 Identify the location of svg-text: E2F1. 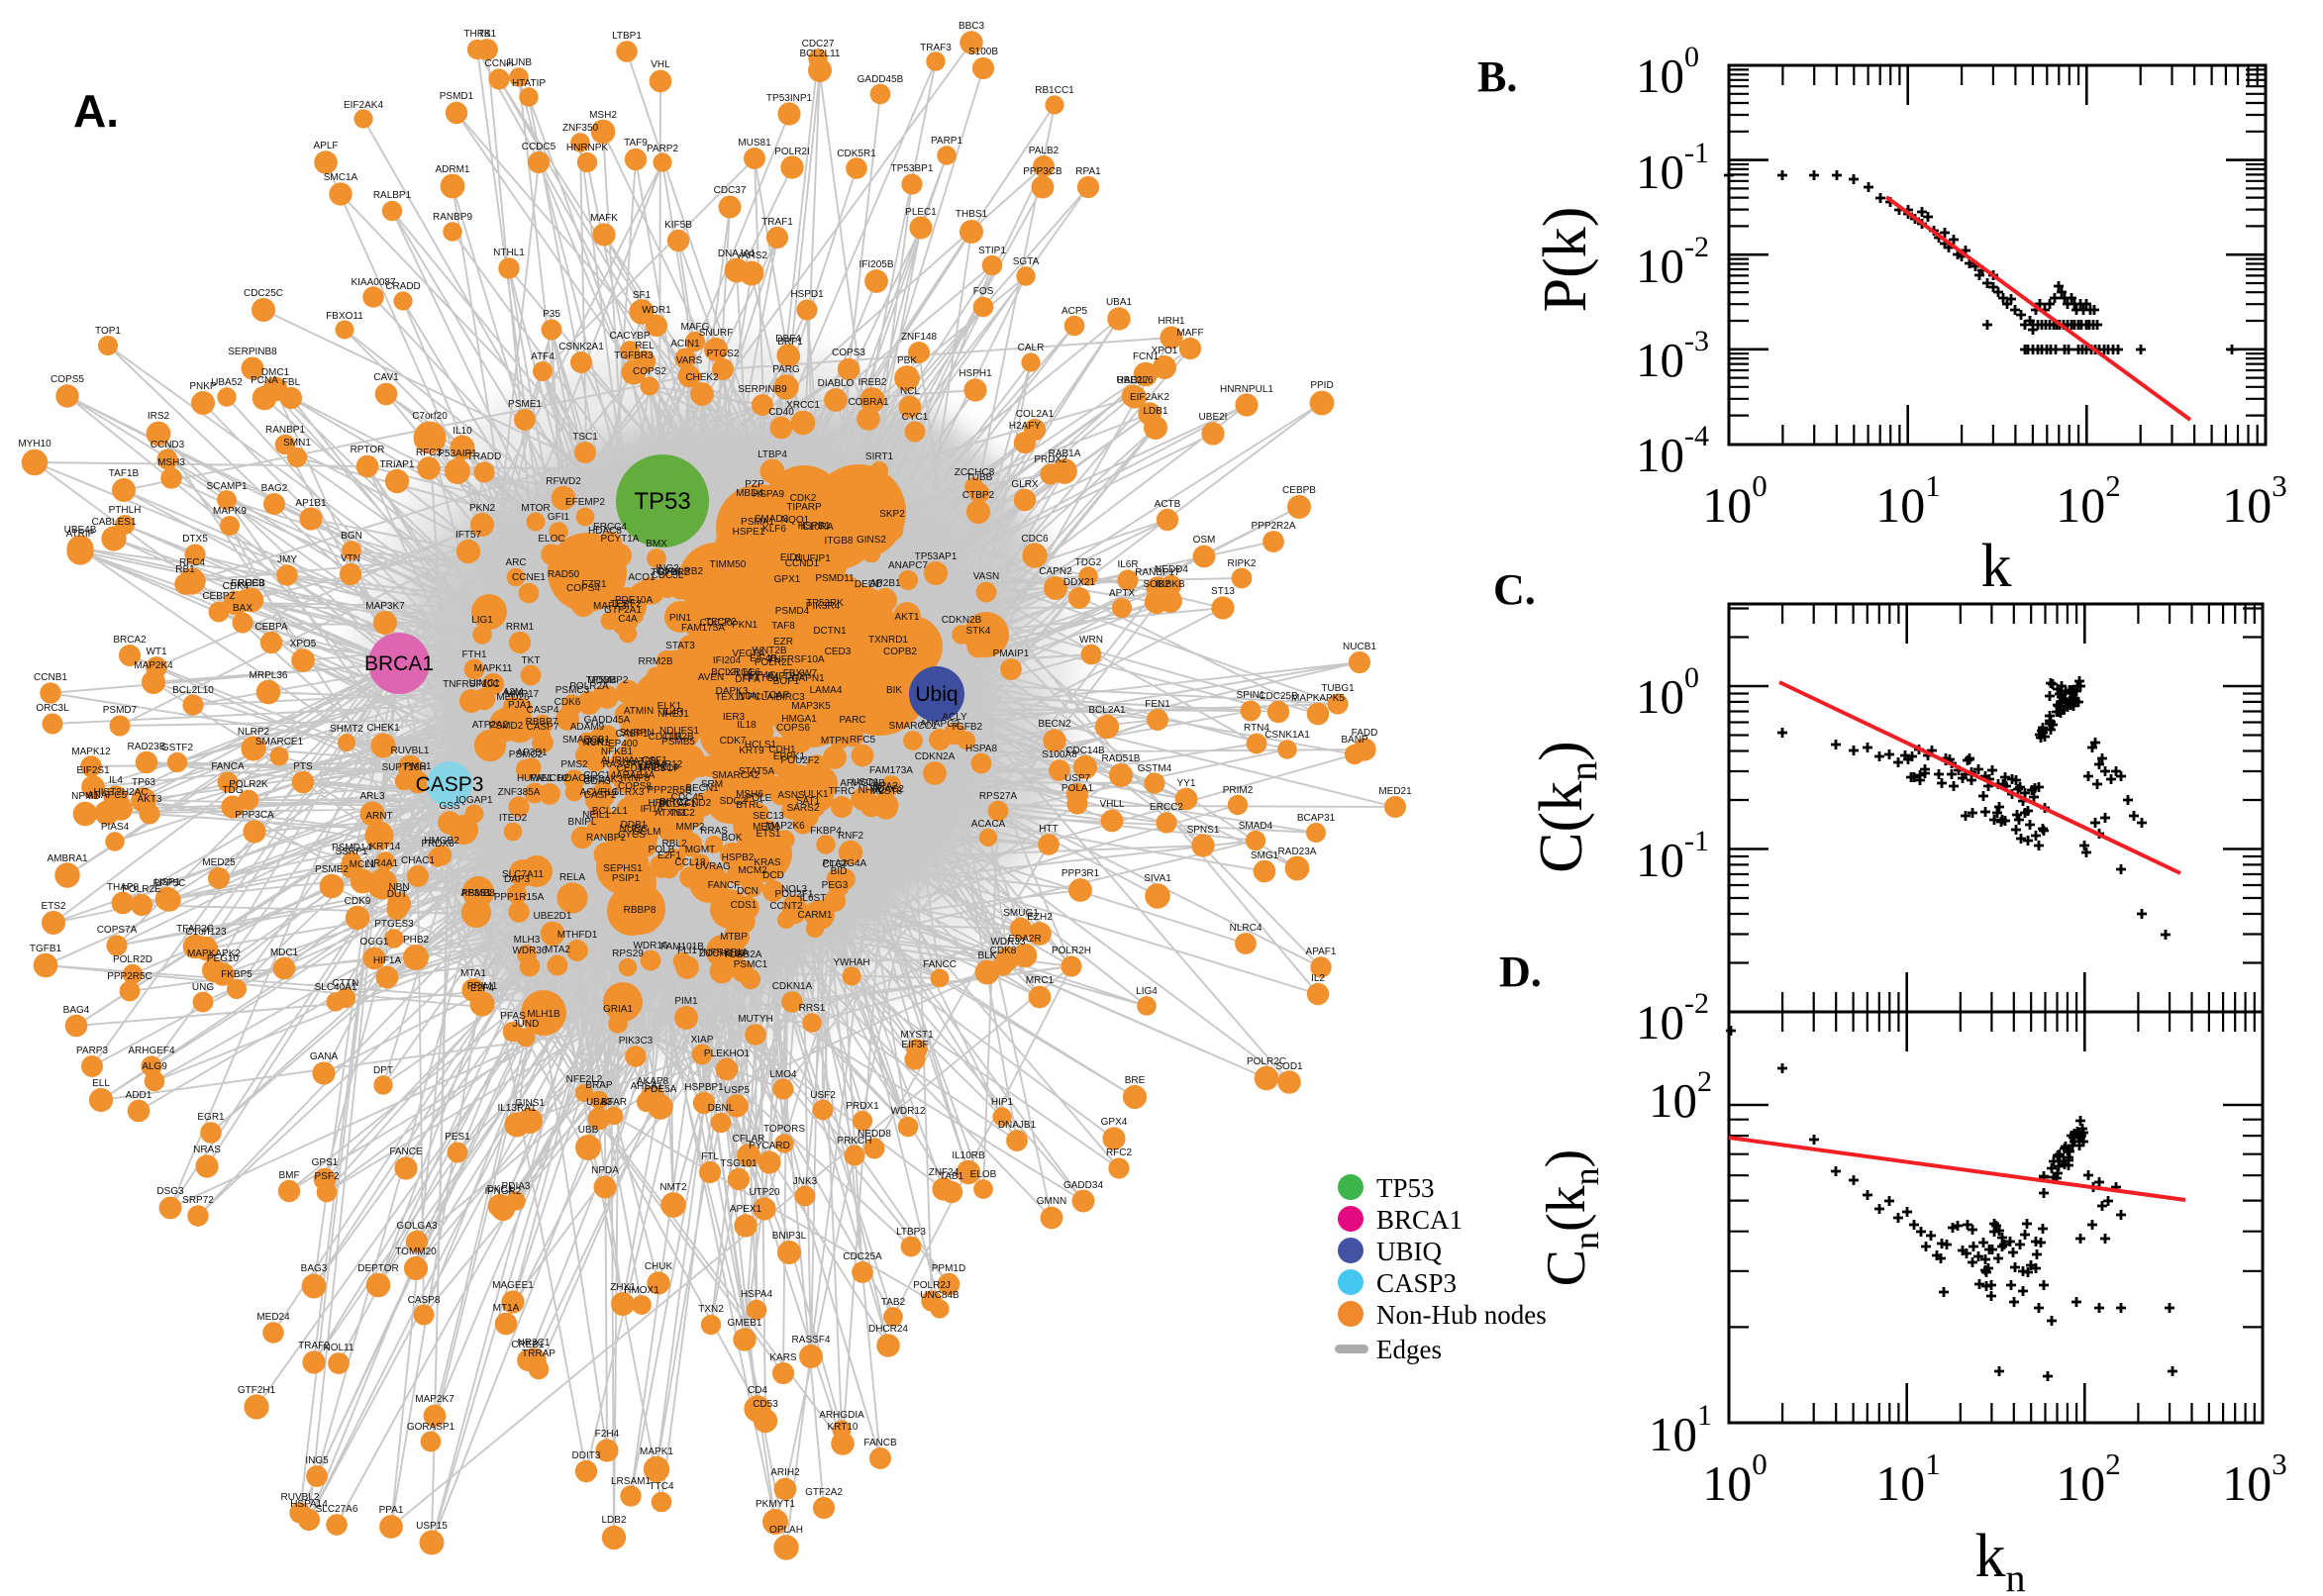
(669, 855).